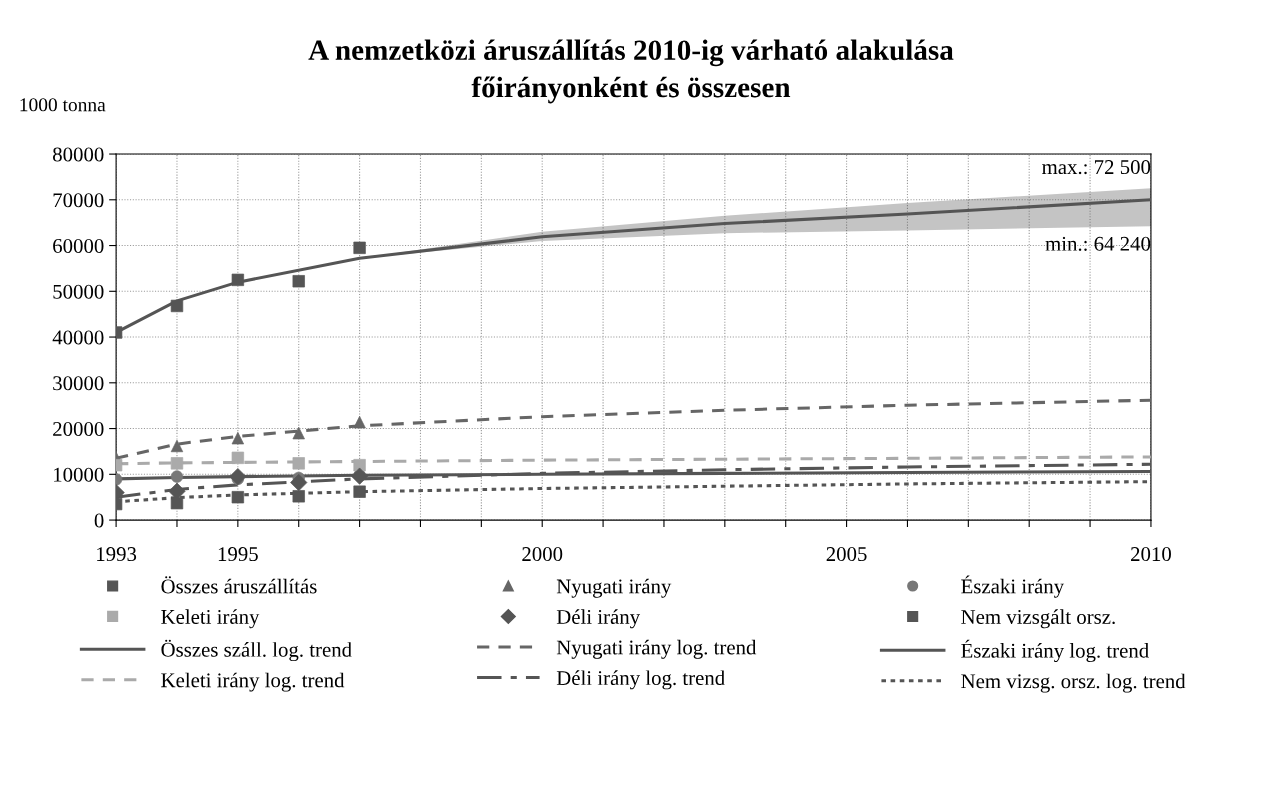 The height and width of the screenshot is (794, 1262). Describe the element at coordinates (1038, 619) in the screenshot. I see `legend-label: Nem vizsgált orsz.` at that location.